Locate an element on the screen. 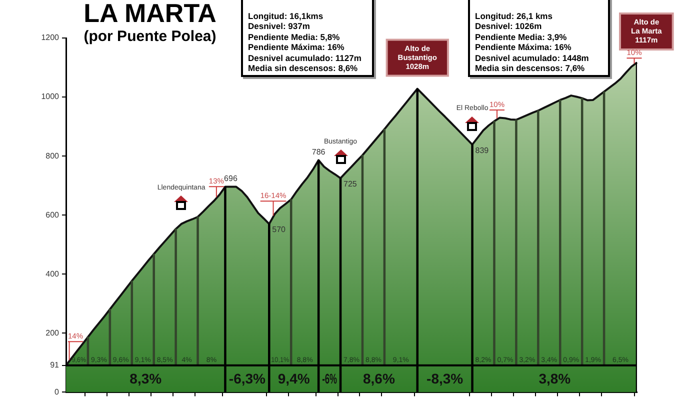 This screenshot has width=688, height=400. data-label: 786 is located at coordinates (319, 151).